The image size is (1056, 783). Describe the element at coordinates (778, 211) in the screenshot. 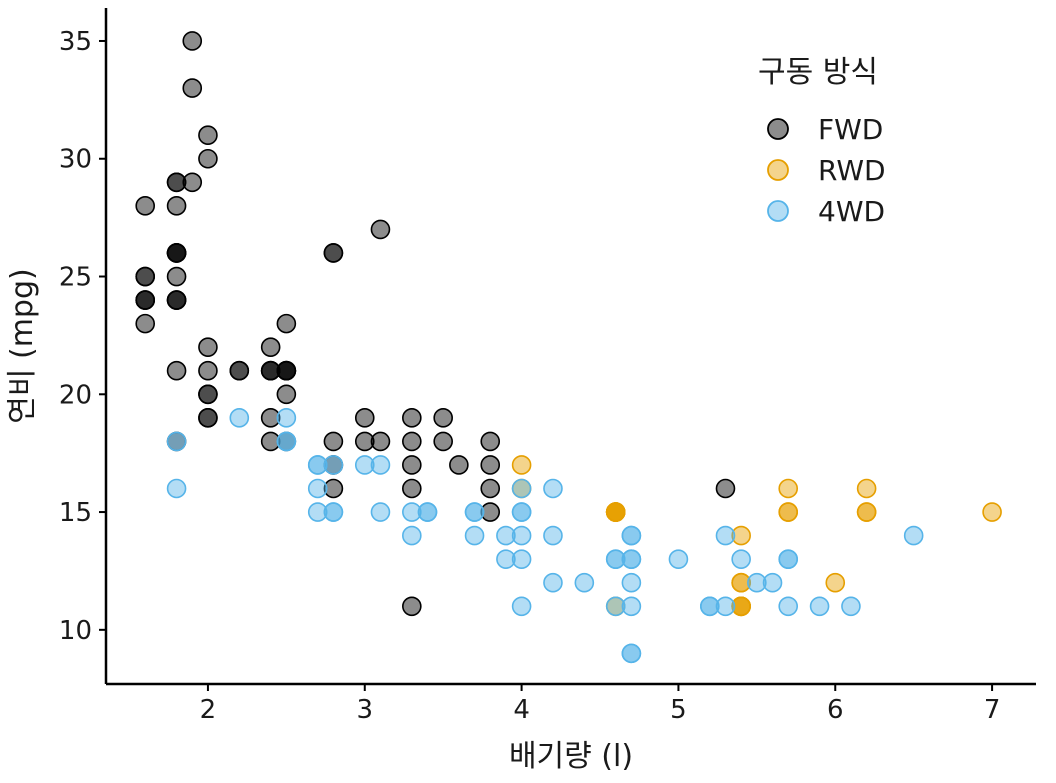

I see `legend-marker-4wd` at that location.